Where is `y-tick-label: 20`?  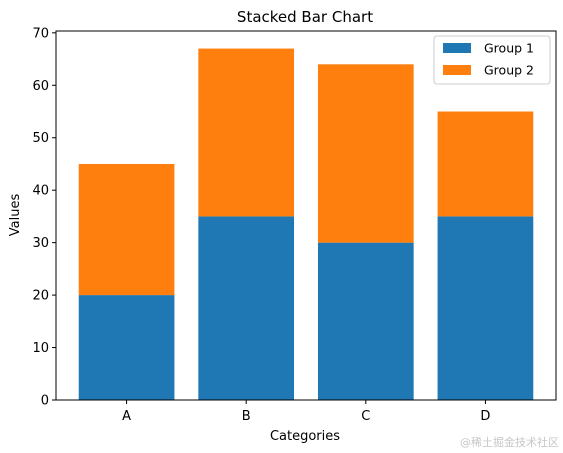 y-tick-label: 20 is located at coordinates (40, 296).